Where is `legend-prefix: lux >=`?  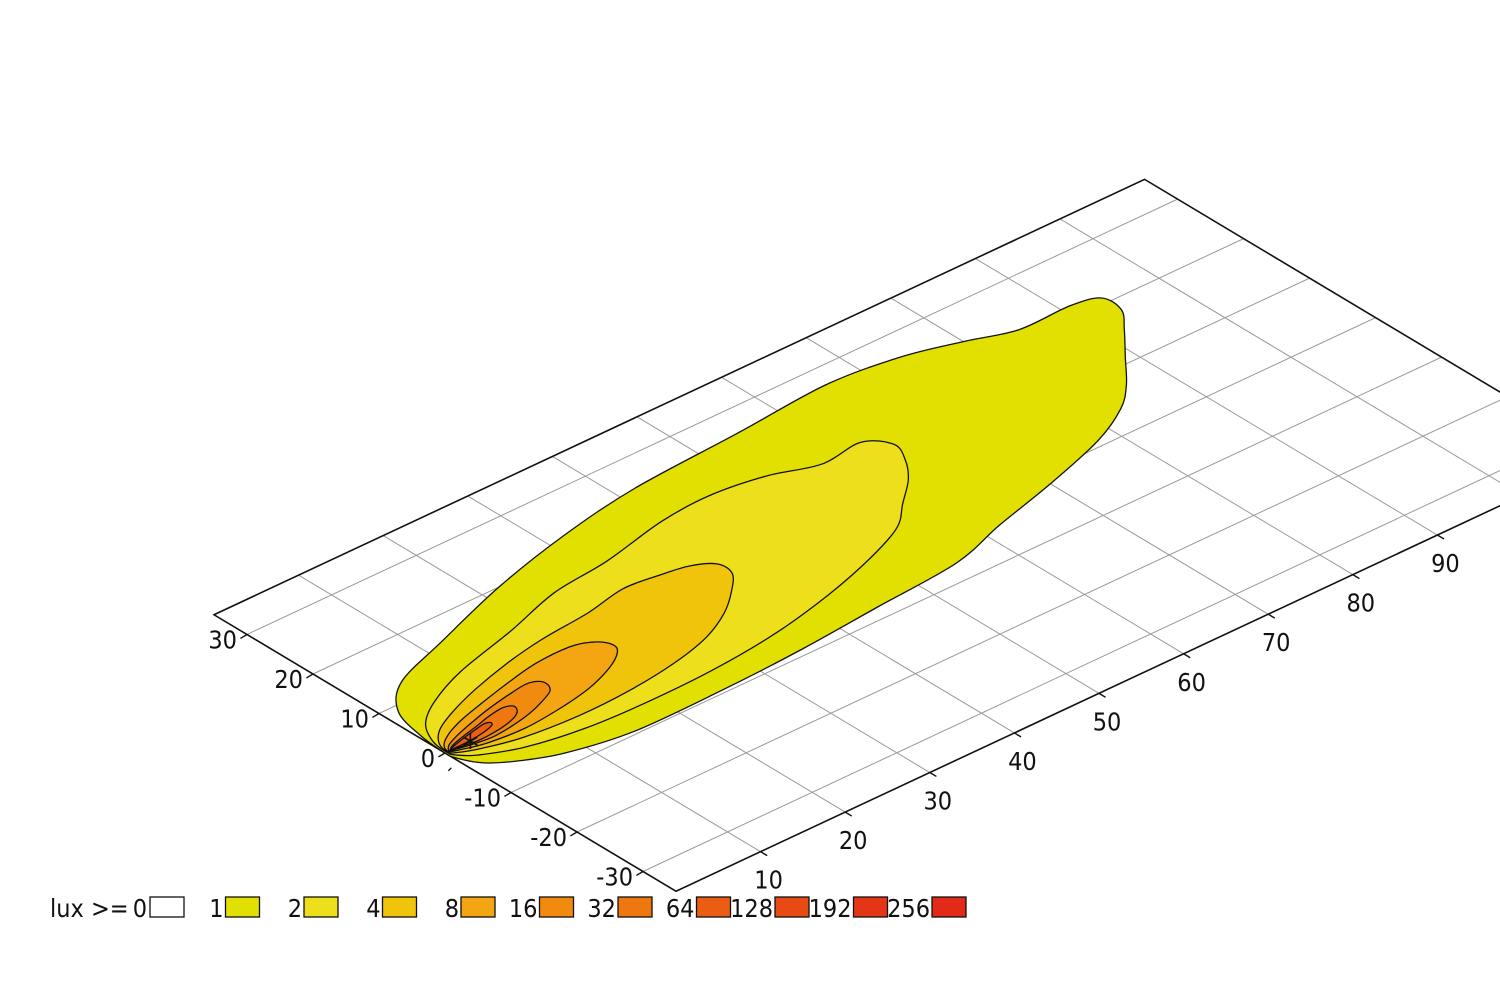
legend-prefix: lux >= is located at coordinates (89, 908).